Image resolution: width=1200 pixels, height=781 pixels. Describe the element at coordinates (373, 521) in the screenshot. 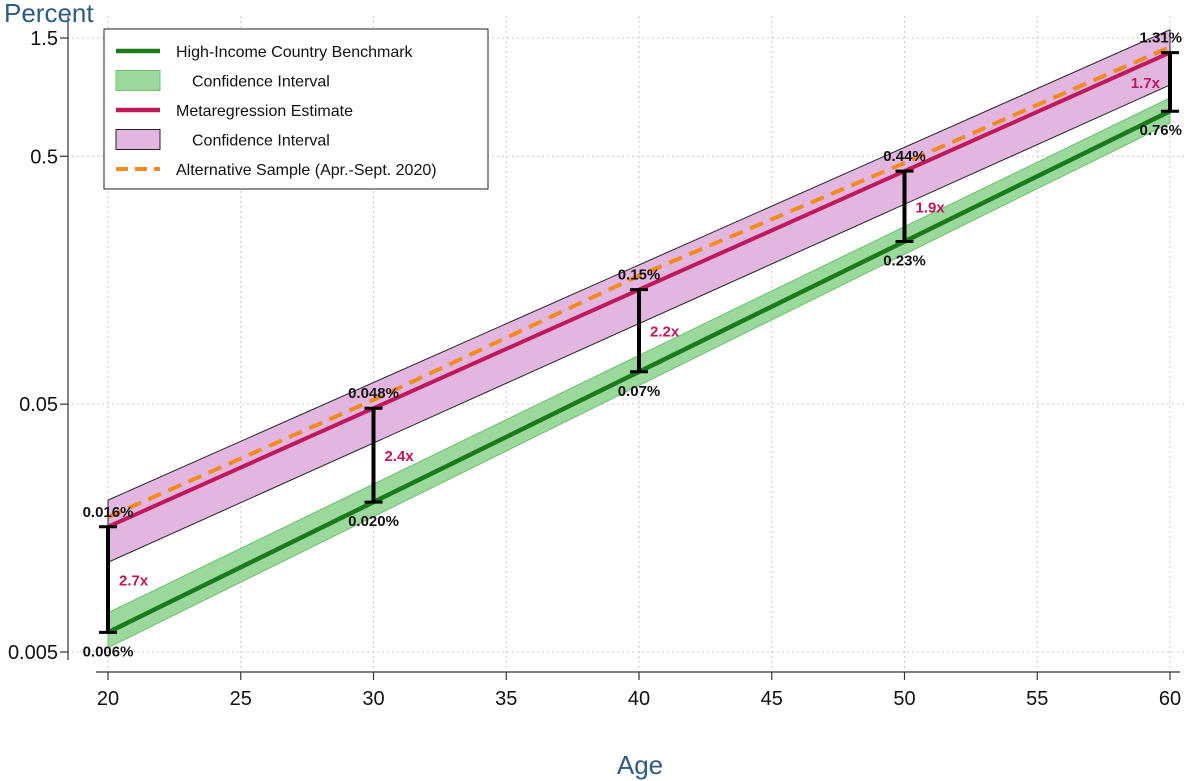

I see `low-value-label: 0.020%` at that location.